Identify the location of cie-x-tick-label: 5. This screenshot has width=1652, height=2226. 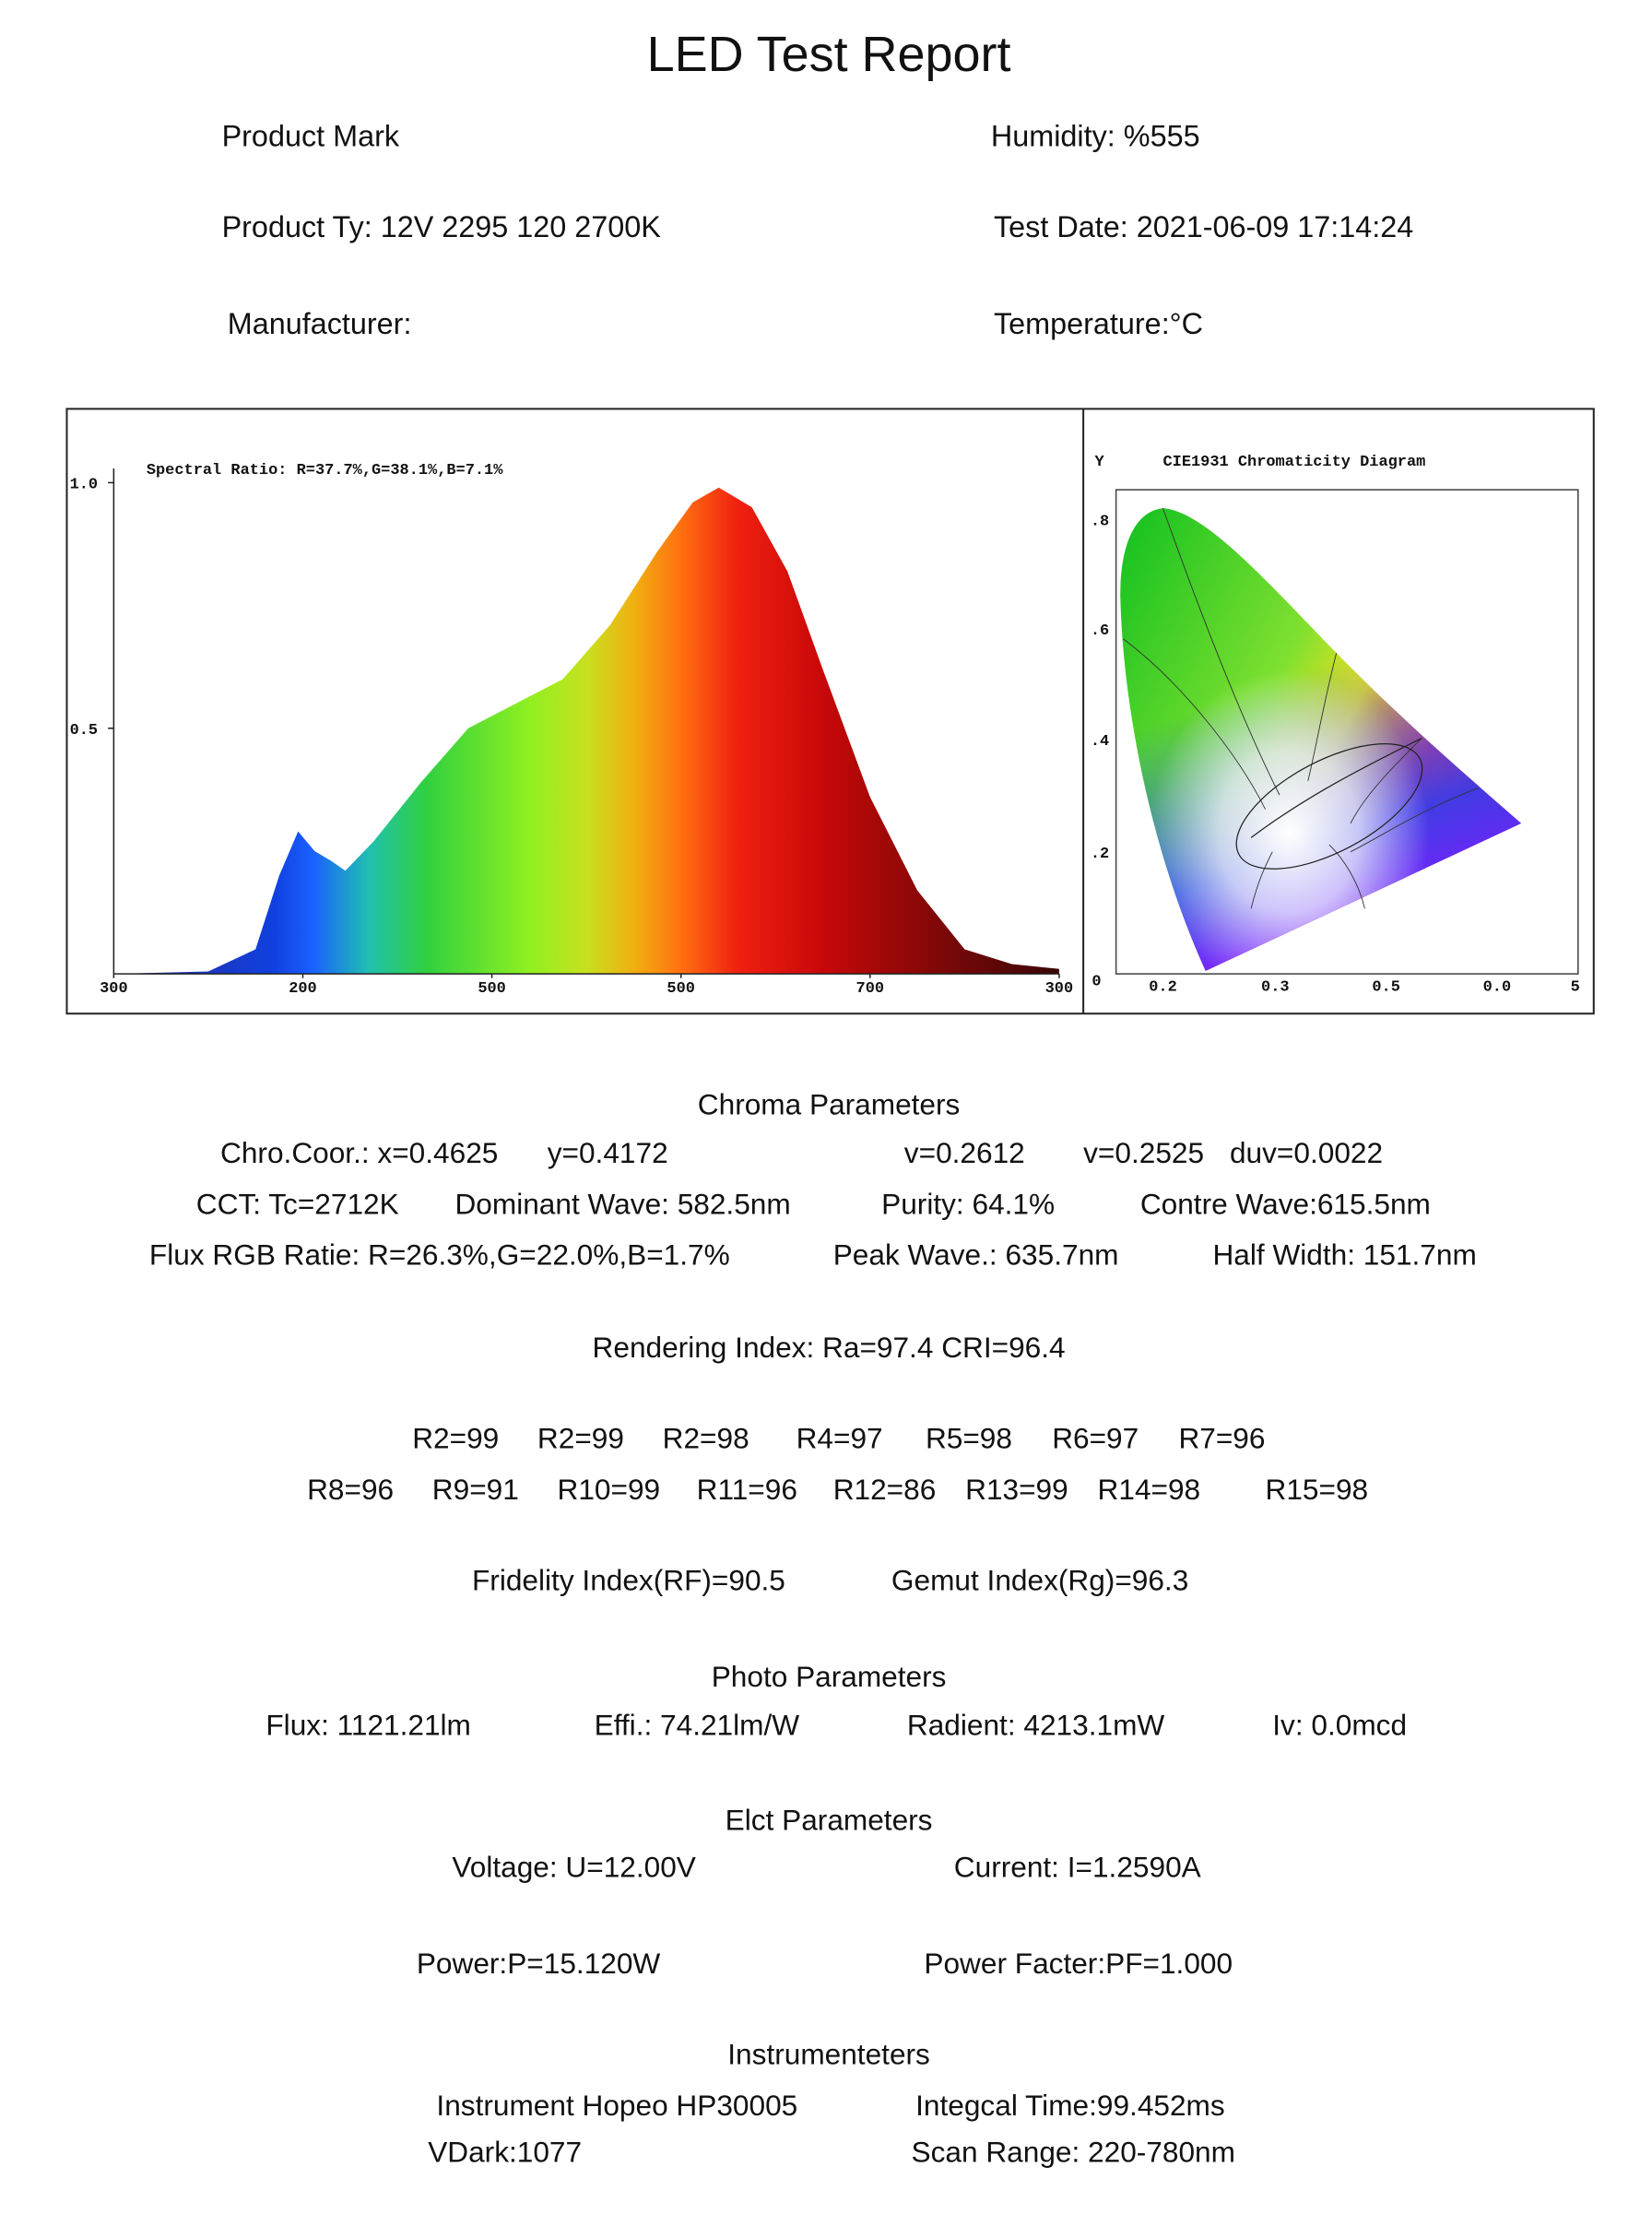
(1575, 988).